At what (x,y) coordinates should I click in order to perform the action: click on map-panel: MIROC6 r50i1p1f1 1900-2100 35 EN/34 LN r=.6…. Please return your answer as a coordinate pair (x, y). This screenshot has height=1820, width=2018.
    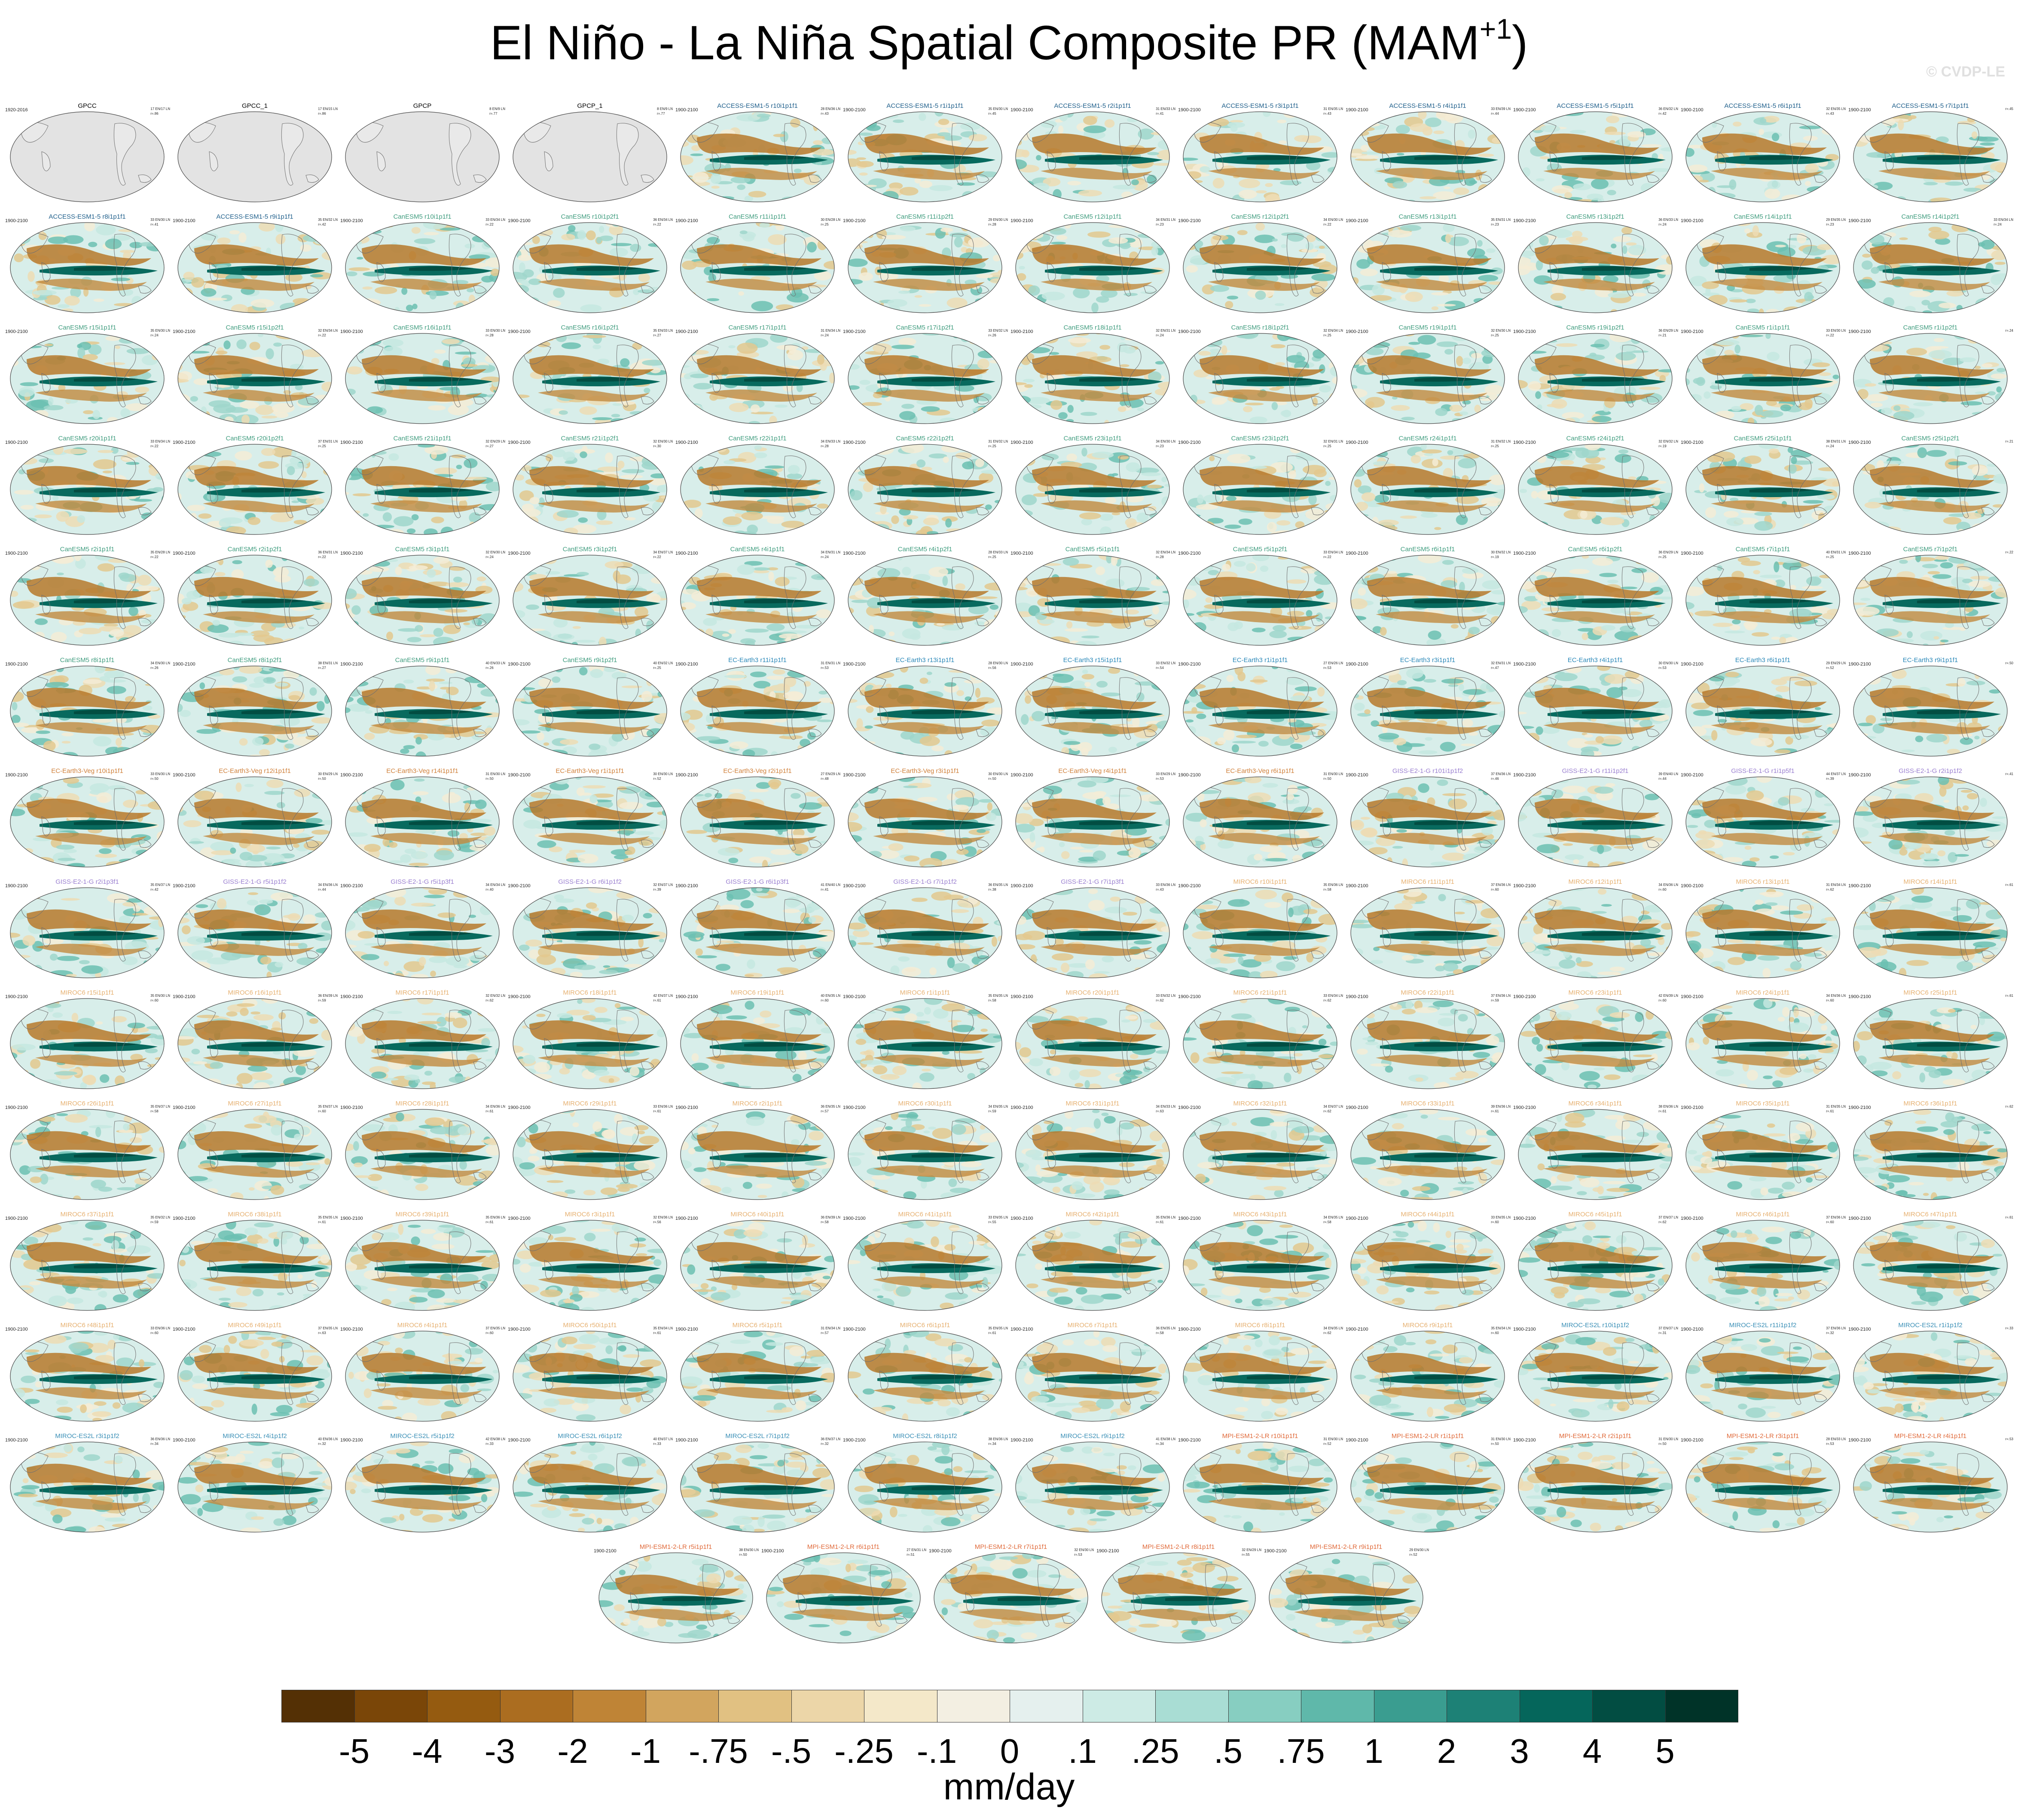
    Looking at the image, I should click on (590, 1377).